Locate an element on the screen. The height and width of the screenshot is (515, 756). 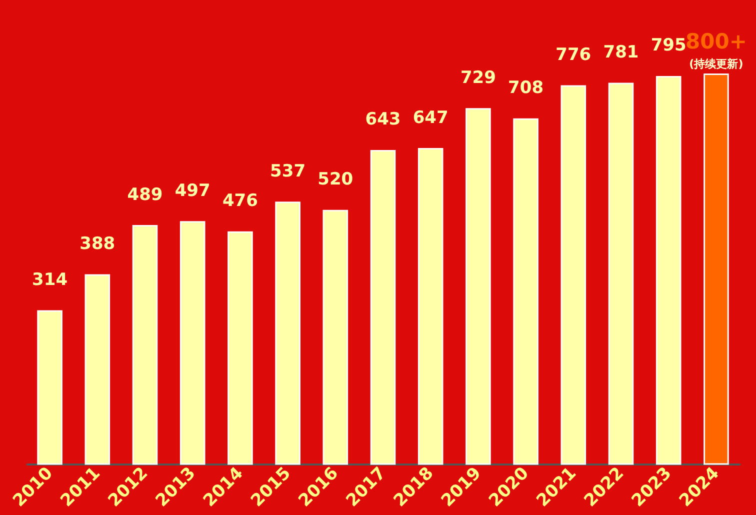
annotation: (持续更新) is located at coordinates (716, 63).